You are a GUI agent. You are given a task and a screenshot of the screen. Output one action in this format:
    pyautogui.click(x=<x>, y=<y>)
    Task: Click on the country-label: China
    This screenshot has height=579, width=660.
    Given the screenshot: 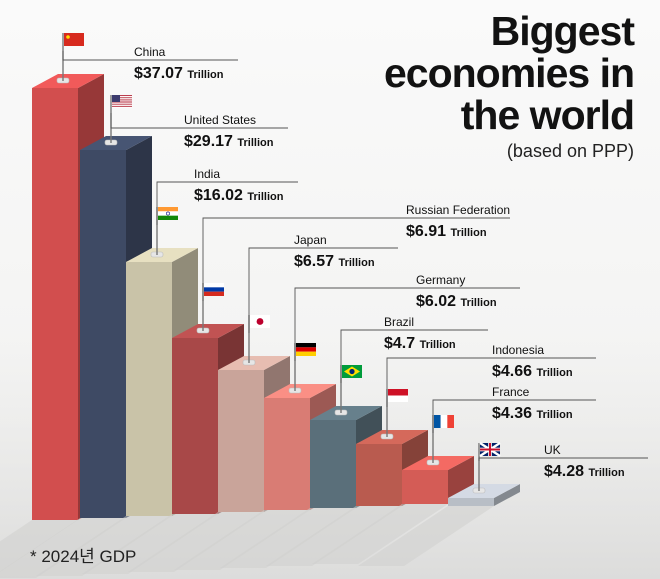 What is the action you would take?
    pyautogui.click(x=150, y=52)
    